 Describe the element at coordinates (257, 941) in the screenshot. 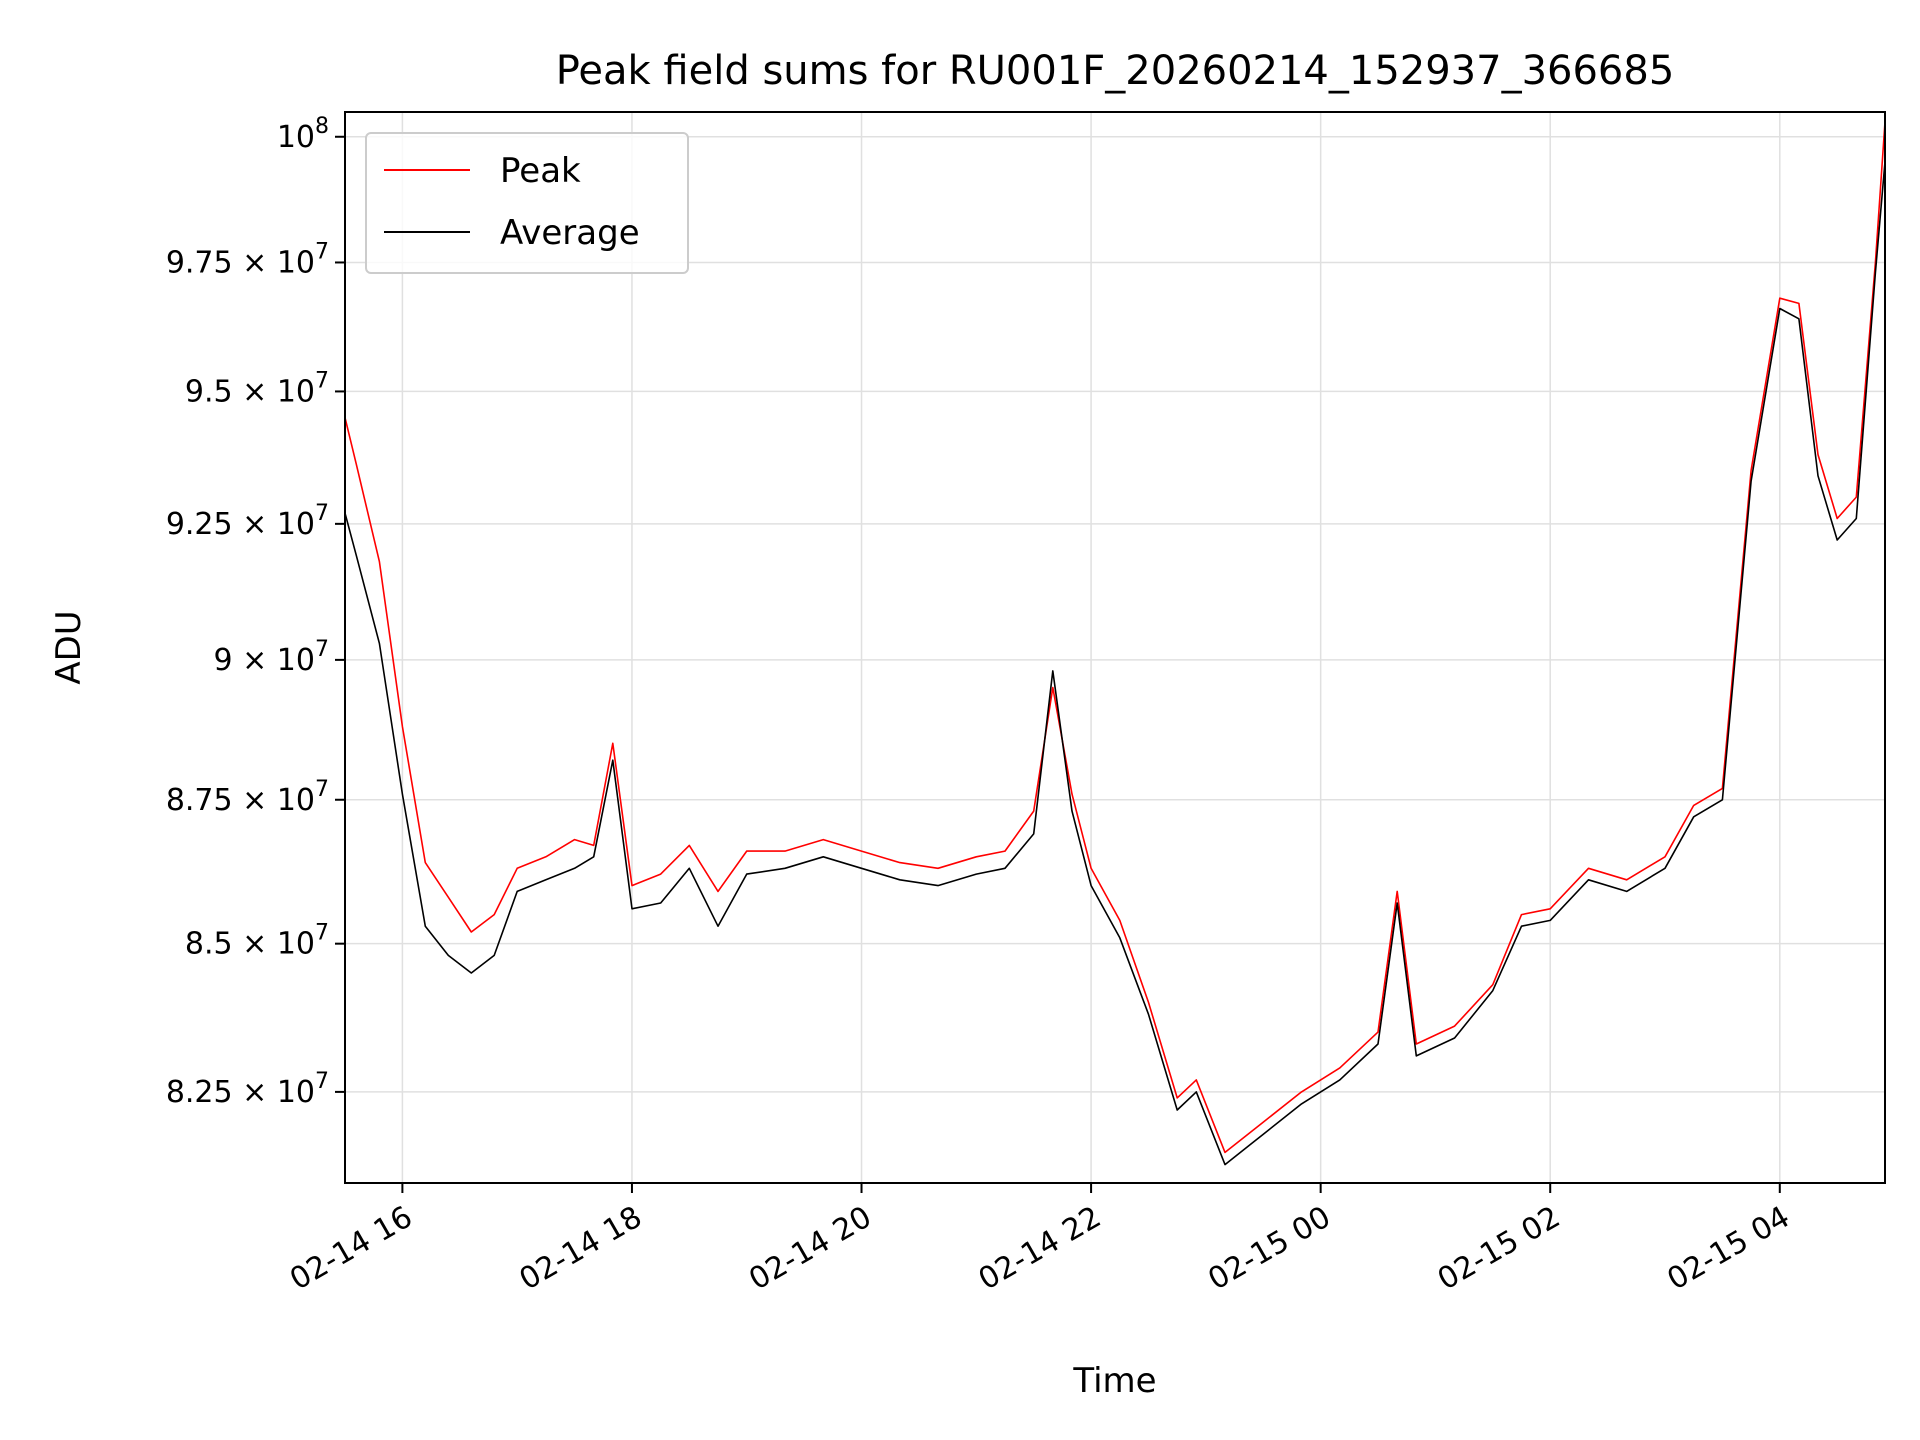

I see `y-tick-label: 8.5 × 107` at that location.